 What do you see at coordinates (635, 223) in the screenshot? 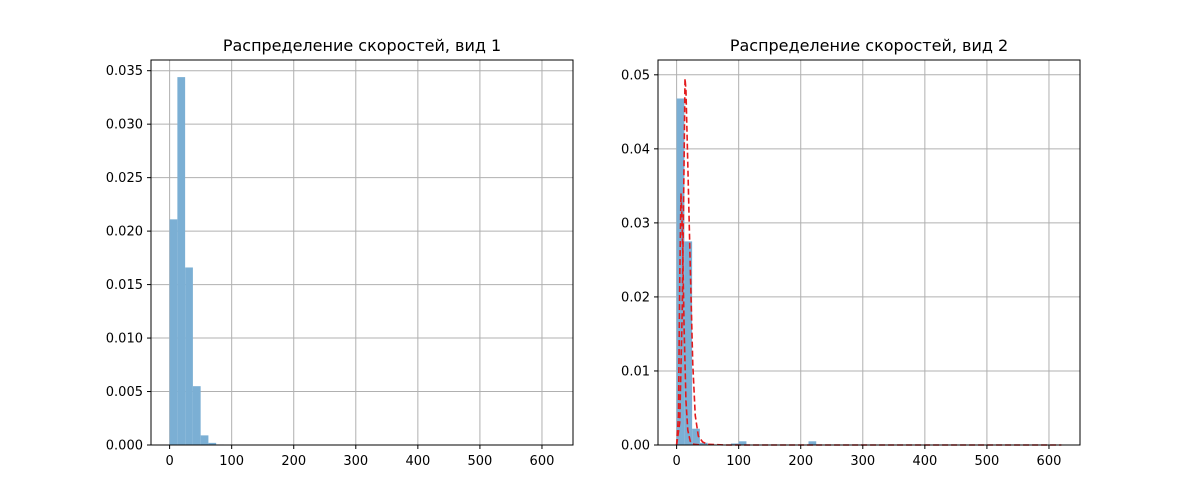
I see `y-tick-label: 0.03` at bounding box center [635, 223].